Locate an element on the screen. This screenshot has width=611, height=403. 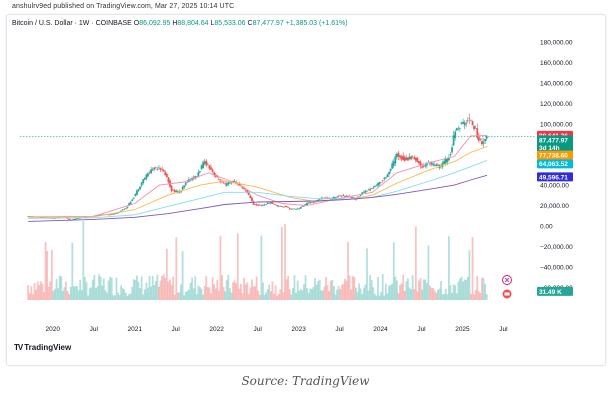
x-tick-label: 2025 is located at coordinates (462, 329).